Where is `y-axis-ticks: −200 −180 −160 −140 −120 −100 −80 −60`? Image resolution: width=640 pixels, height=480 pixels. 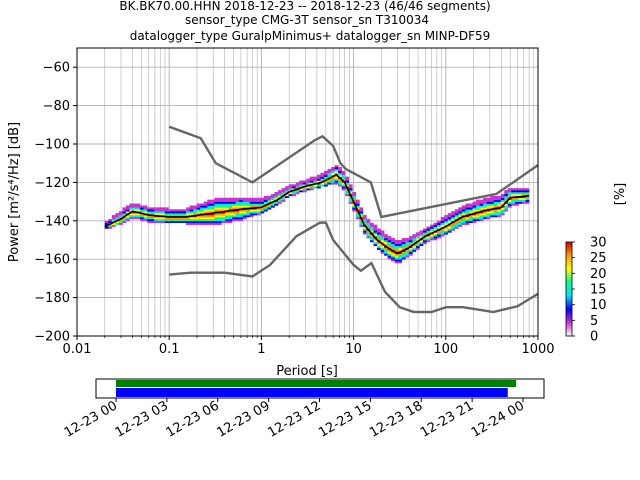
y-axis-ticks: −200 −180 −160 −140 −120 −100 −80 −60 is located at coordinates (55, 203).